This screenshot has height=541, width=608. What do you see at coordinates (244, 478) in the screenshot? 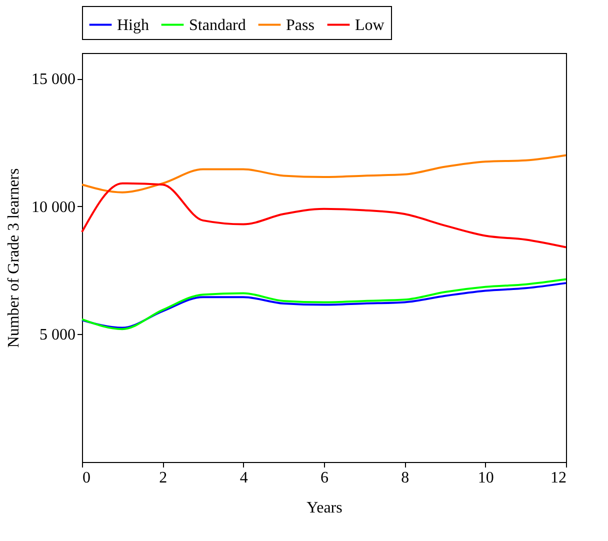
I see `x-tick-label: 4` at bounding box center [244, 478].